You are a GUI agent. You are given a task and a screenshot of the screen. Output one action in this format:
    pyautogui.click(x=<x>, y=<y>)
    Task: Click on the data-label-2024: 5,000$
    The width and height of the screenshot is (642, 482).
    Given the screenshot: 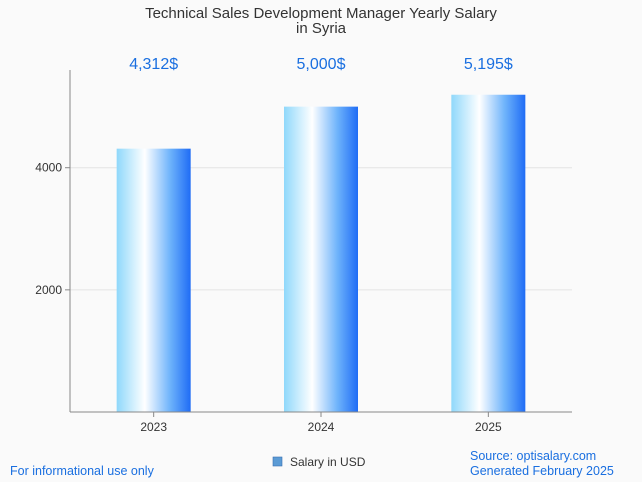 What is the action you would take?
    pyautogui.click(x=321, y=64)
    